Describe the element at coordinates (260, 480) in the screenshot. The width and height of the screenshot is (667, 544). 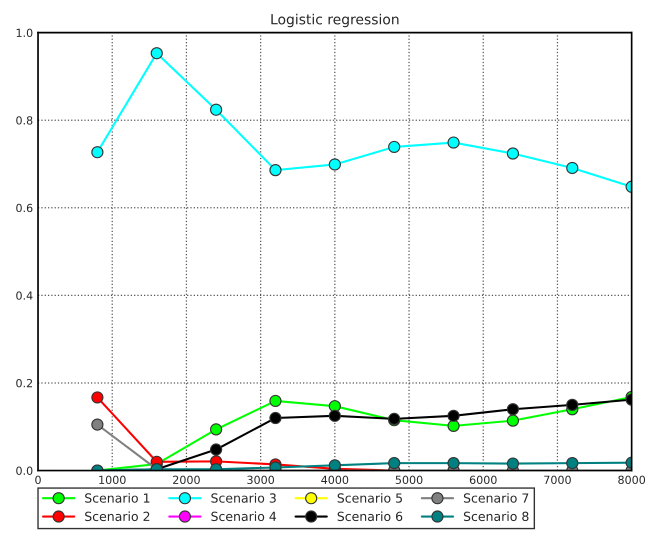
I see `x-tick-label: 3000` at that location.